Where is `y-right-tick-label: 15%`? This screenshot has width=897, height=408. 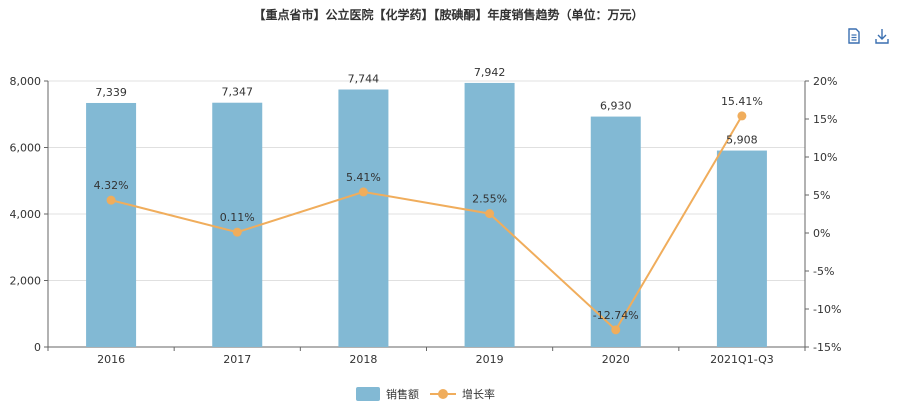 y-right-tick-label: 15% is located at coordinates (825, 119).